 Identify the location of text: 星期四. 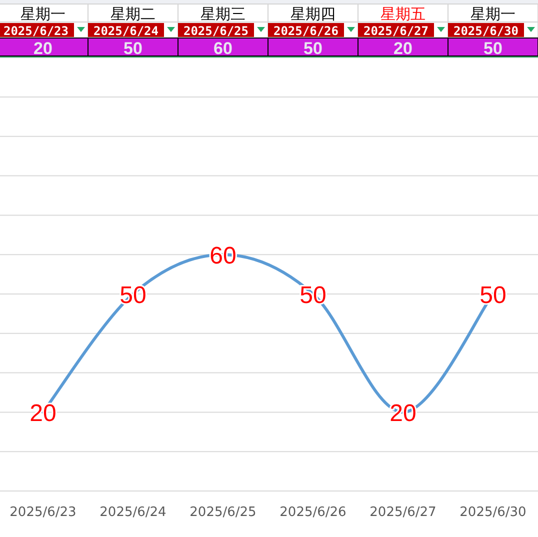
(313, 15).